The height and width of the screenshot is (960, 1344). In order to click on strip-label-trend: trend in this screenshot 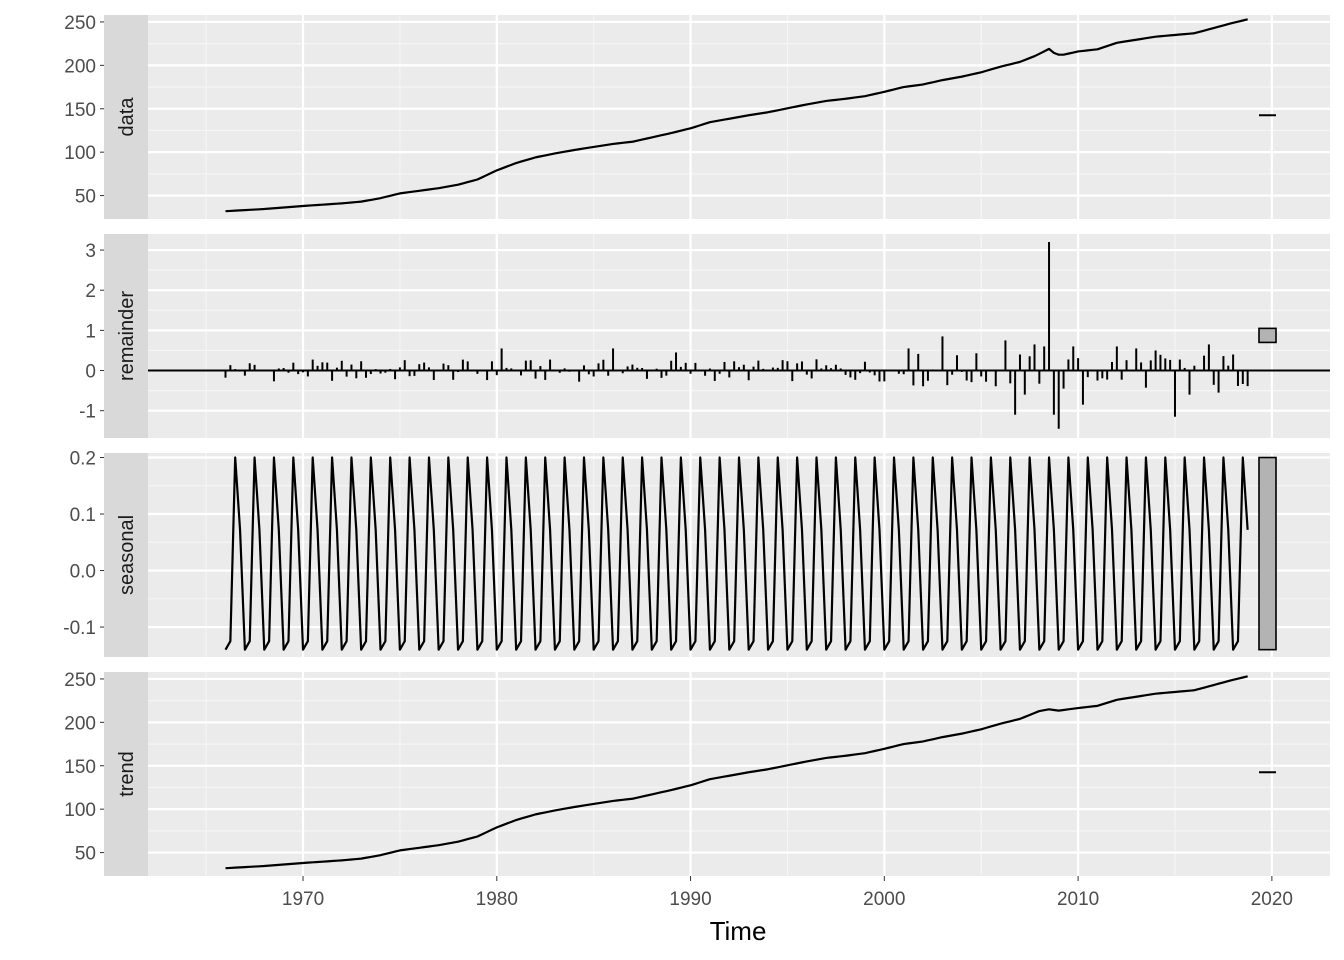, I will do `click(127, 774)`.